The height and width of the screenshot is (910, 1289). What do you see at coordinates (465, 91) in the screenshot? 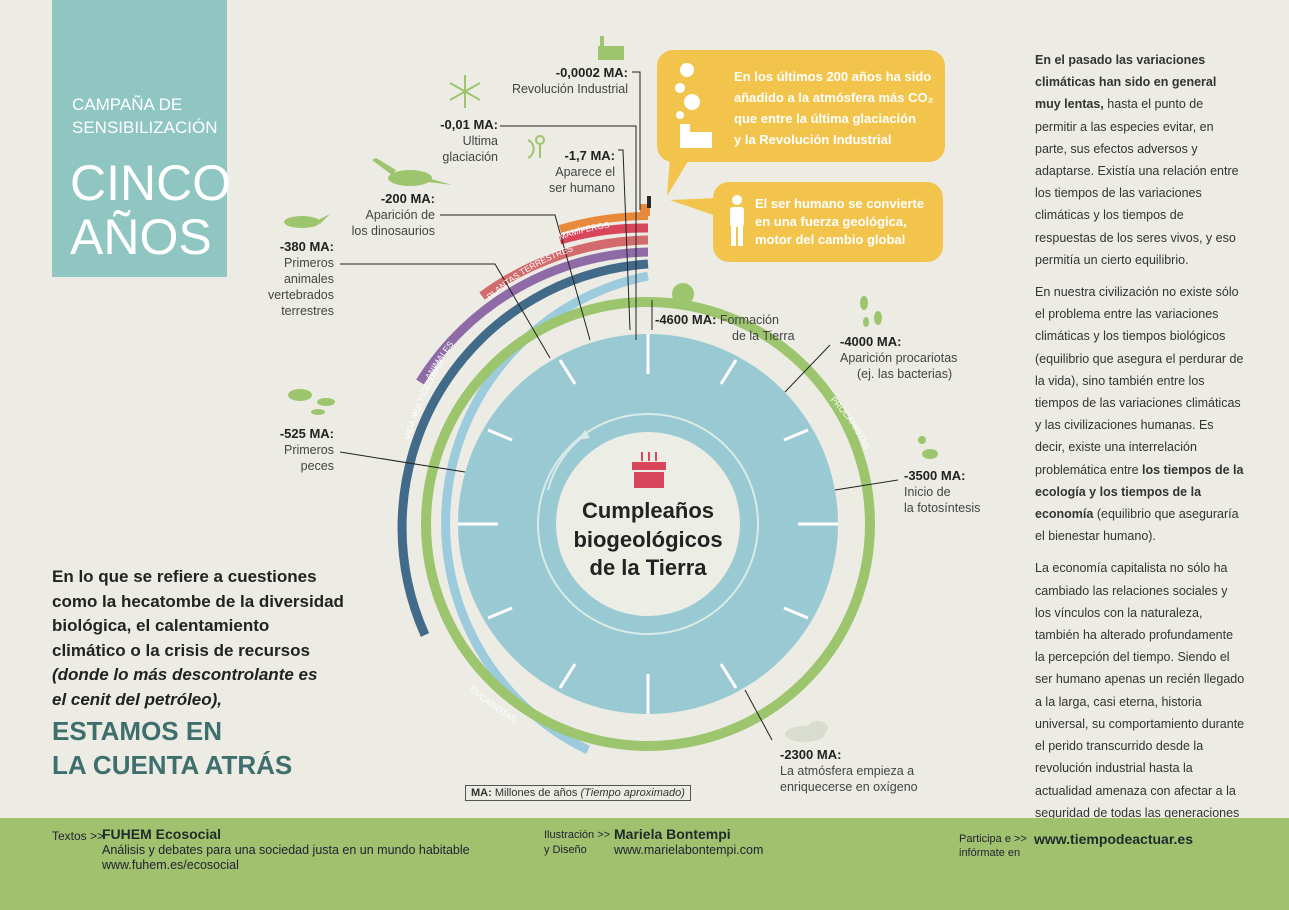
I see `snowflake-icon` at bounding box center [465, 91].